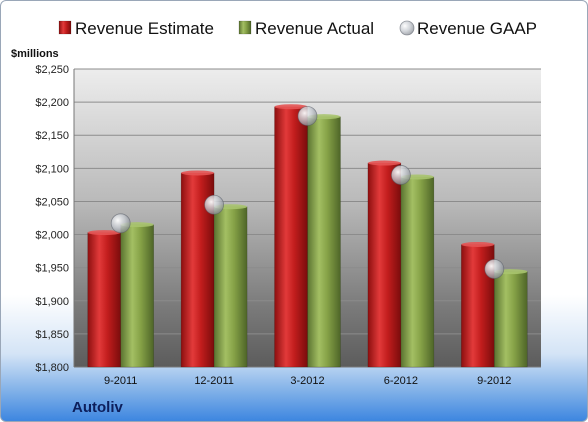  I want to click on y-tick-label: $2,100, so click(52, 169).